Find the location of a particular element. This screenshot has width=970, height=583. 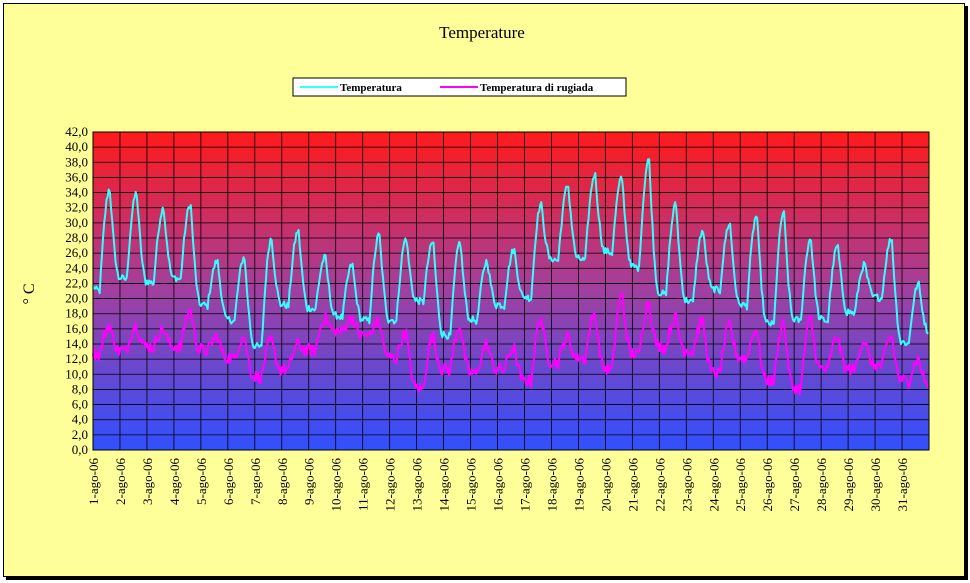

x-tick-label: 17-ago-06 is located at coordinates (524, 485).